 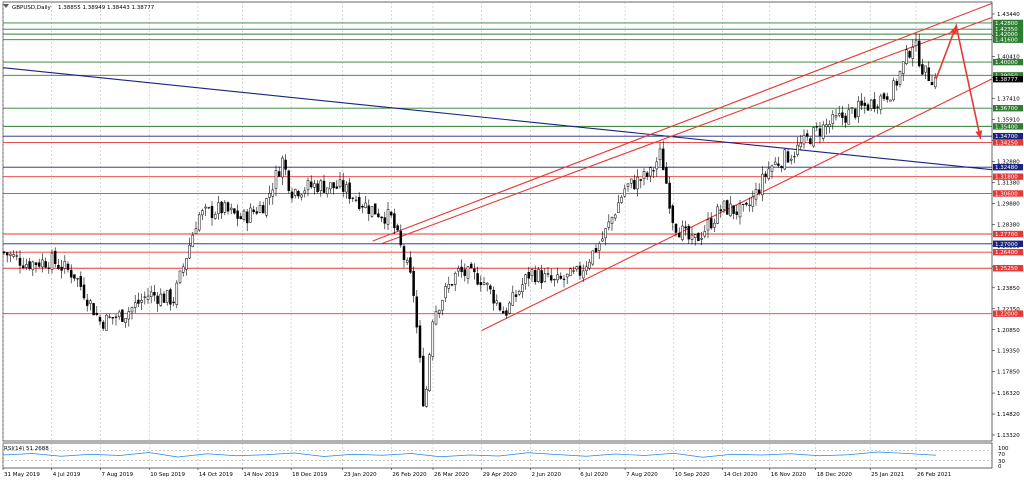 I want to click on date-label: 14 Oct 2019, so click(x=216, y=475).